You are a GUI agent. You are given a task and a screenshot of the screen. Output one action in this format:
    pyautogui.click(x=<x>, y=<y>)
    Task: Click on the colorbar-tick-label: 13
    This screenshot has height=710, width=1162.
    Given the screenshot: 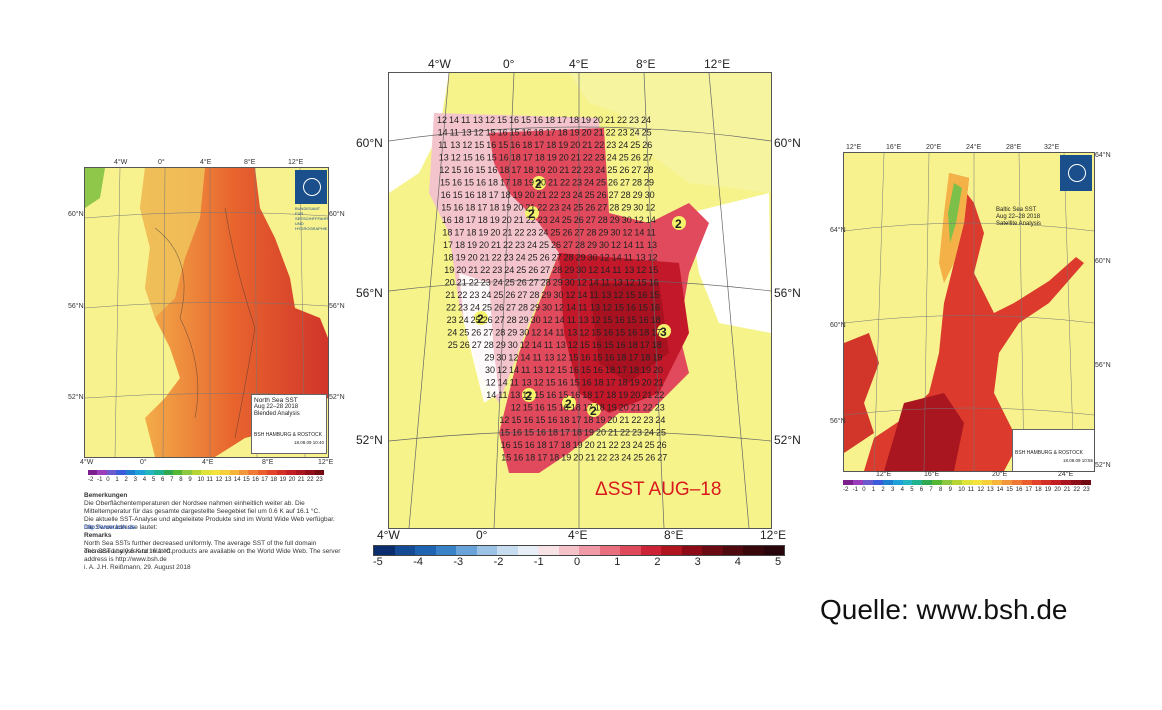 What is the action you would take?
    pyautogui.click(x=228, y=480)
    